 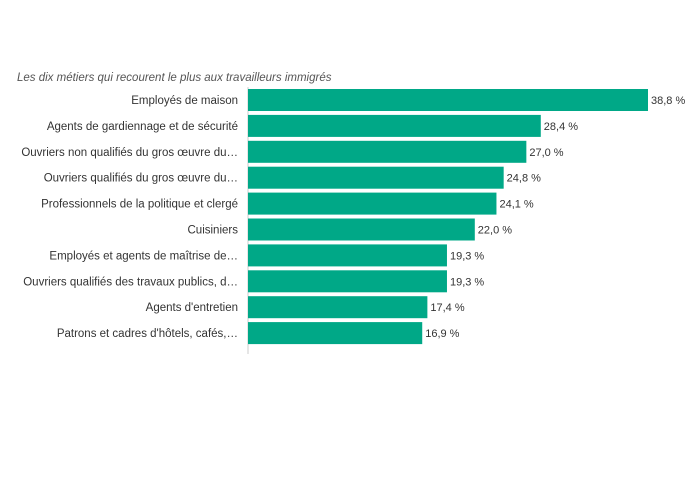 I want to click on category-label: Employés de maison, so click(x=184, y=101).